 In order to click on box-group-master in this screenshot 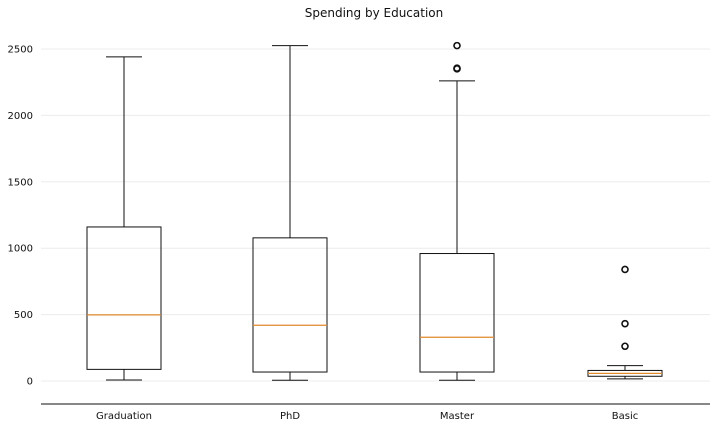, I will do `click(457, 211)`.